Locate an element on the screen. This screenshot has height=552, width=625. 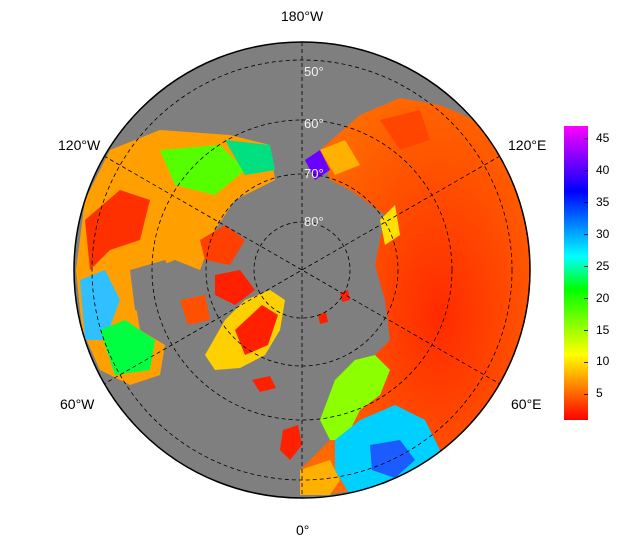
uk-landmass is located at coordinates (291, 442).